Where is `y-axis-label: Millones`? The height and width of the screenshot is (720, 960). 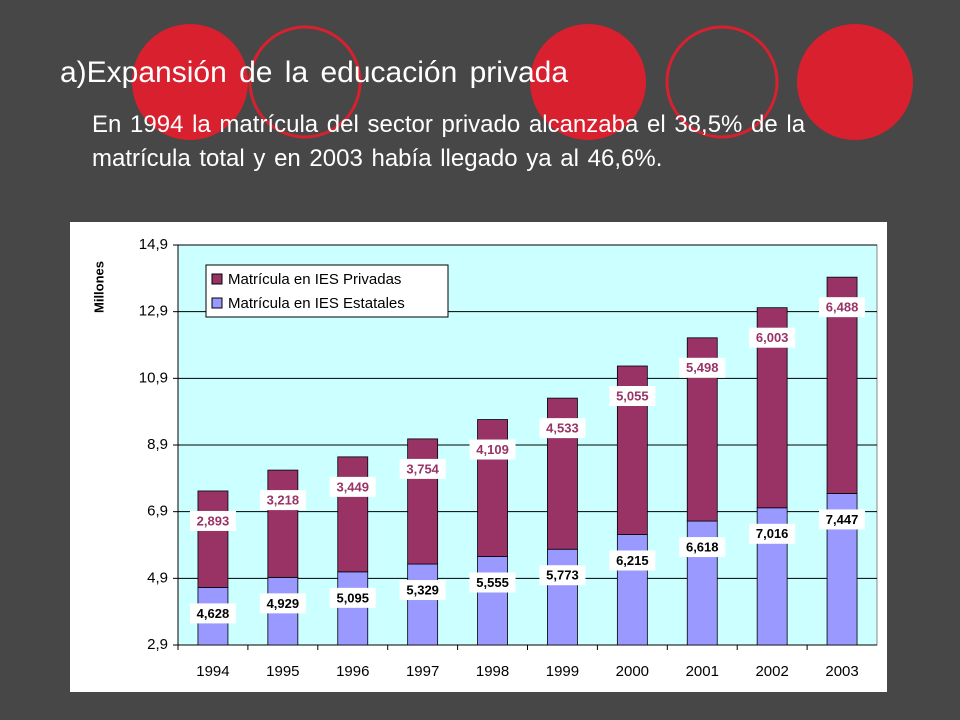
y-axis-label: Millones is located at coordinates (98, 287).